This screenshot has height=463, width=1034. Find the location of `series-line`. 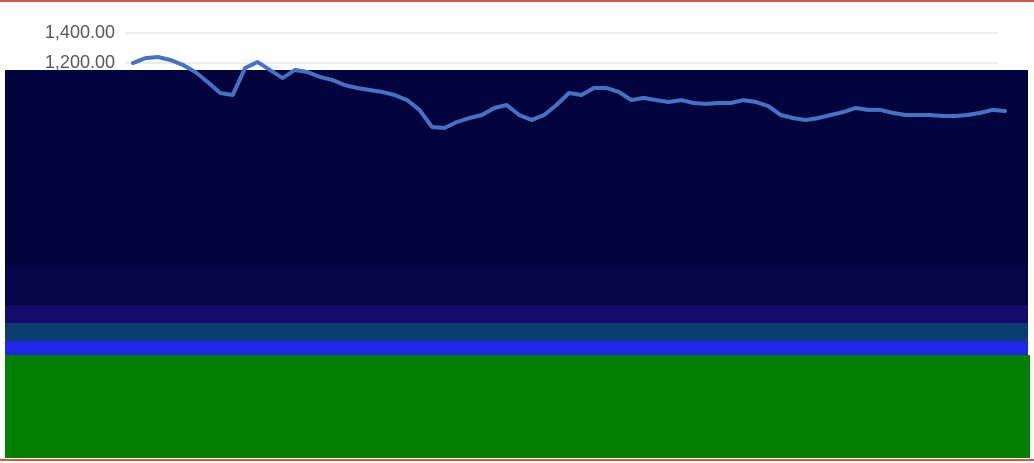

series-line is located at coordinates (569, 92).